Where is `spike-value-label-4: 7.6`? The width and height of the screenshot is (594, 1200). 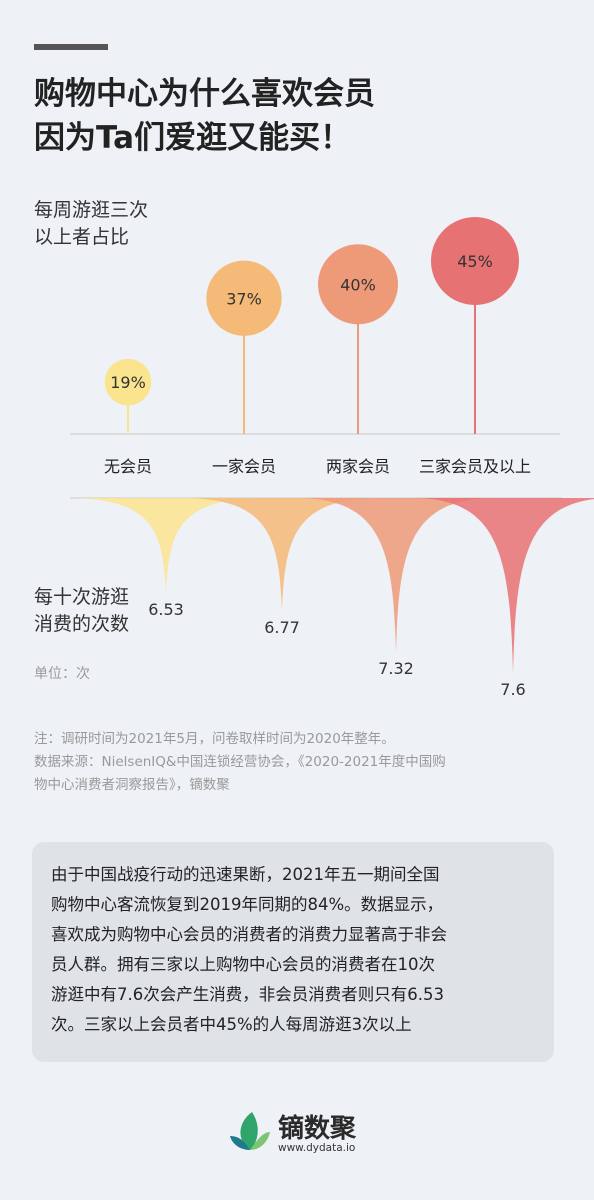
spike-value-label-4: 7.6 is located at coordinates (512, 689).